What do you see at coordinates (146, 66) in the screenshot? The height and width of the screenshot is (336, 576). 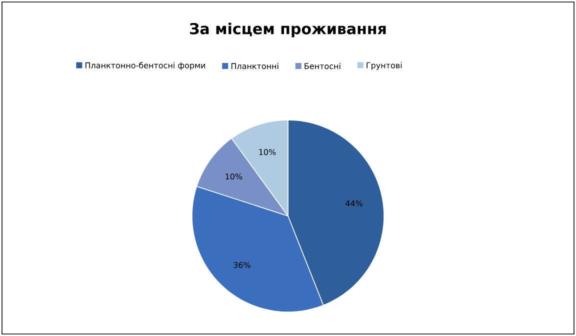 I see `legend-label: Планктонно-бентосні форми` at bounding box center [146, 66].